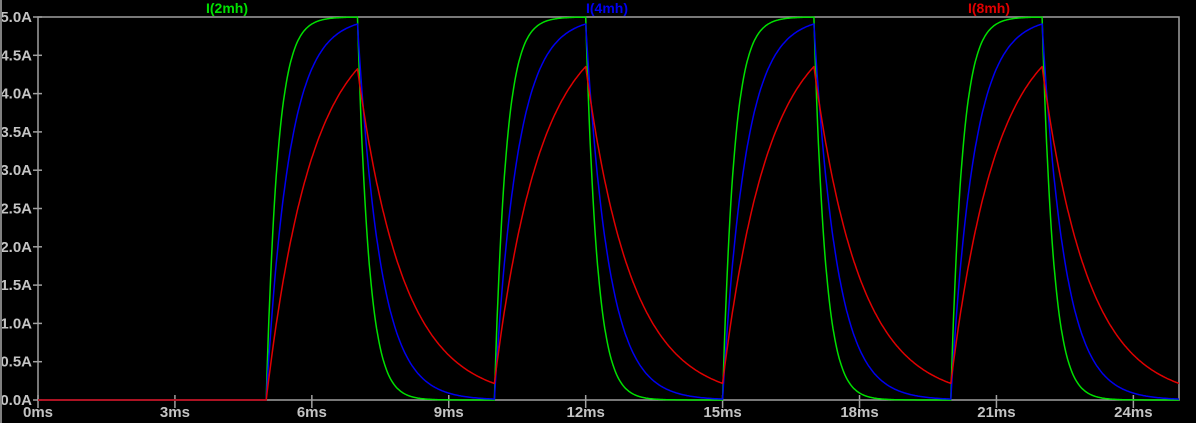 The image size is (1196, 423). What do you see at coordinates (16, 94) in the screenshot?
I see `y-tick-label: 4.0A` at bounding box center [16, 94].